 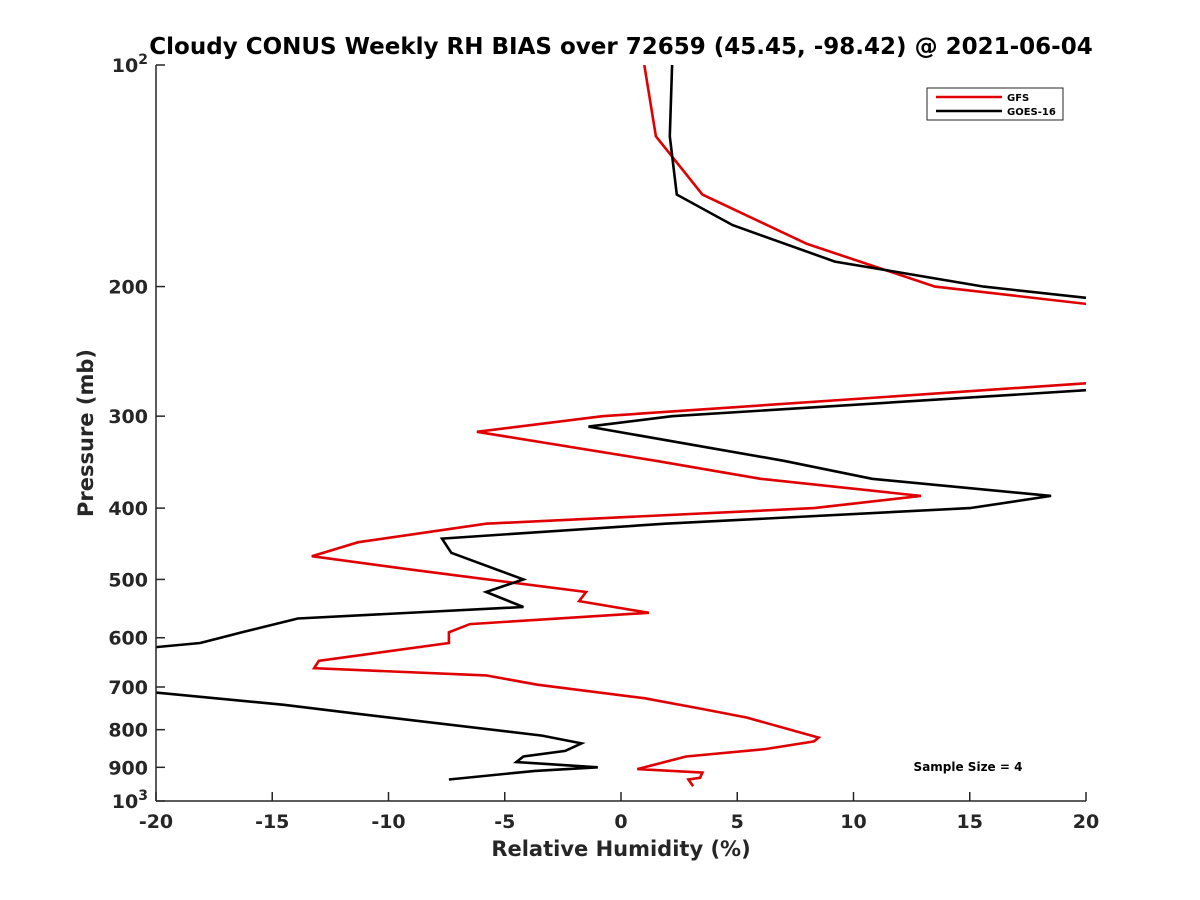 I want to click on x-tick-label: 5, so click(x=737, y=822).